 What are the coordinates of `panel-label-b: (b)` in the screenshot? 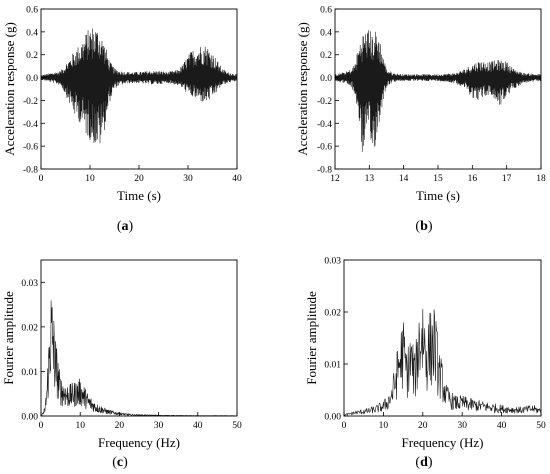 It's located at (423, 226).